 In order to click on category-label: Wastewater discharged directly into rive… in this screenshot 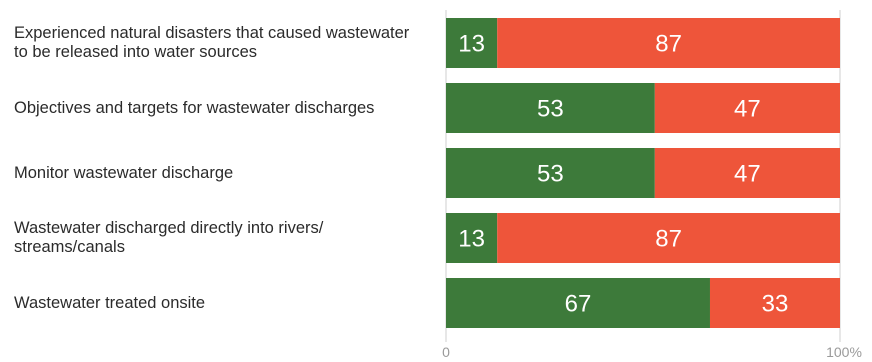, I will do `click(169, 237)`.